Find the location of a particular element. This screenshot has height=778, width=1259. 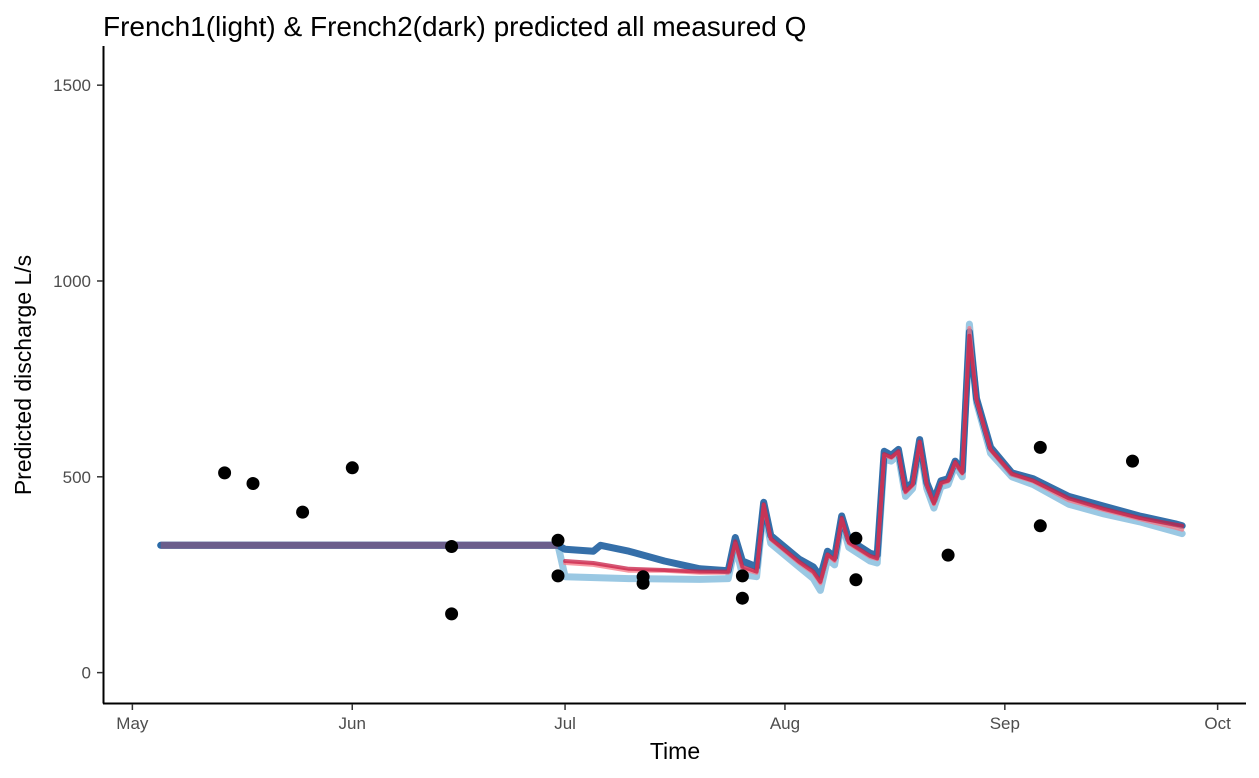

x-axis: May Jun Jul Aug Sep Oct is located at coordinates (673, 718).